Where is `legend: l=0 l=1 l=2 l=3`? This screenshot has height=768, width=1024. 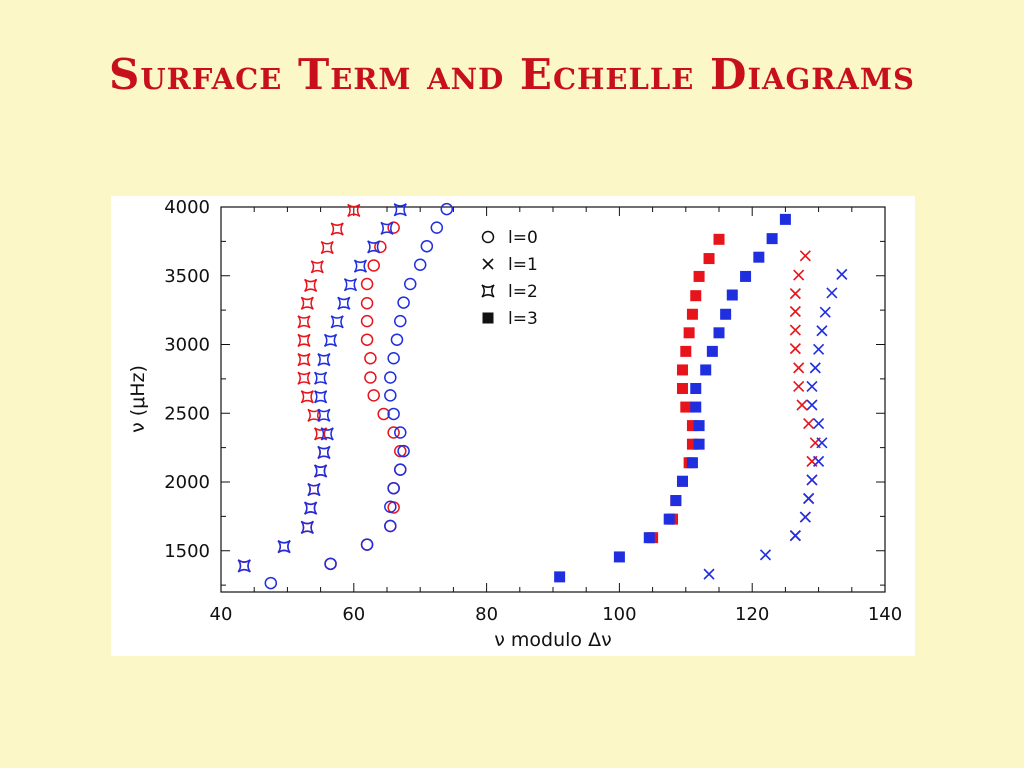
legend: l=0 l=1 l=2 l=3 is located at coordinates (509, 278).